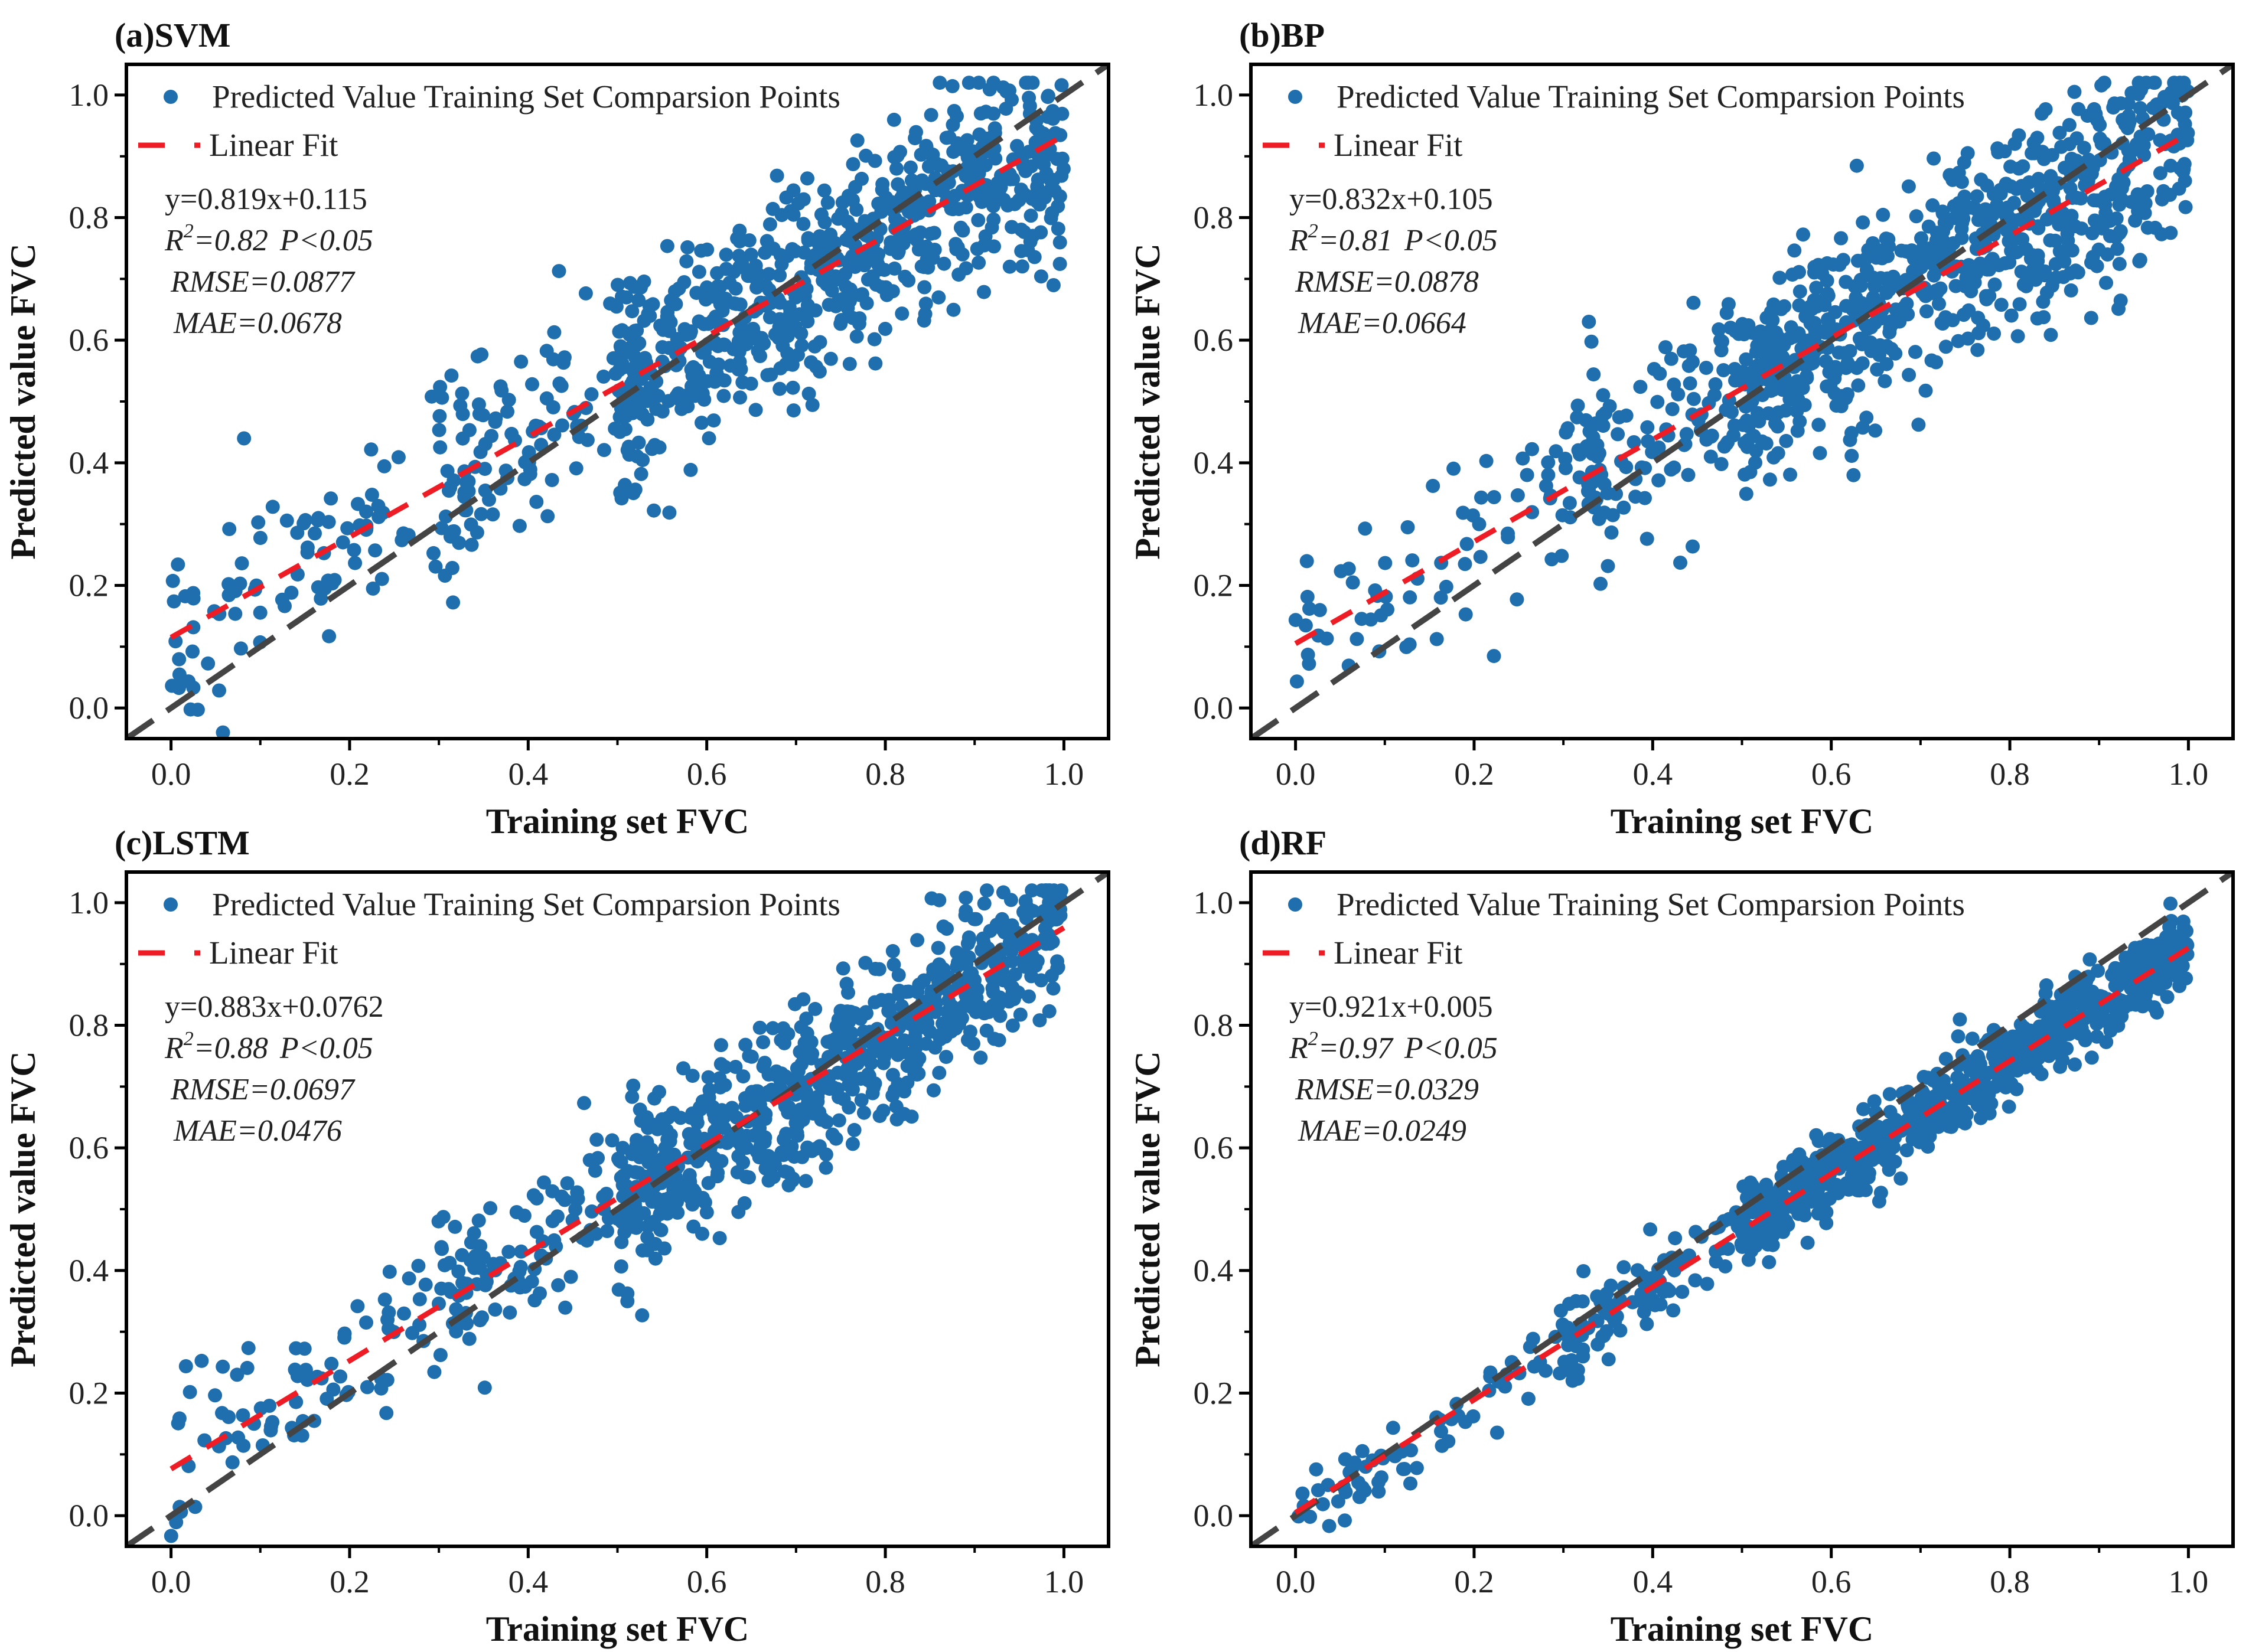  Describe the element at coordinates (1282, 35) in the screenshot. I see `panel-title: (b)BP` at that location.